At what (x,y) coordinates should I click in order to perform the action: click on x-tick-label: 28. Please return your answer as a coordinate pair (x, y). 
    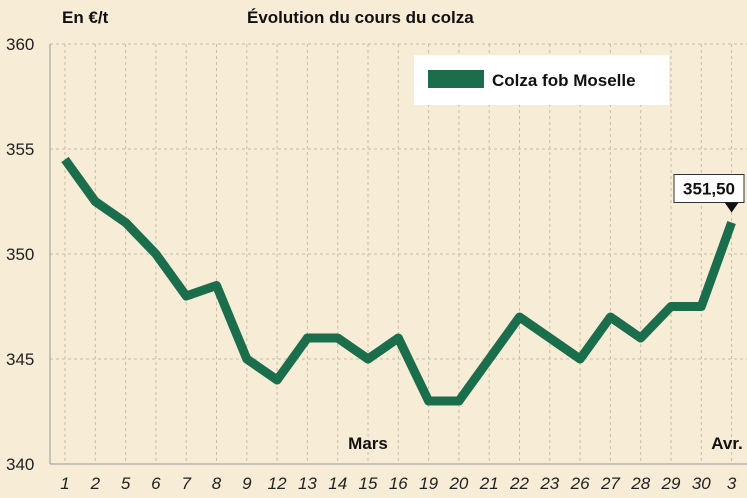
    Looking at the image, I should click on (640, 483).